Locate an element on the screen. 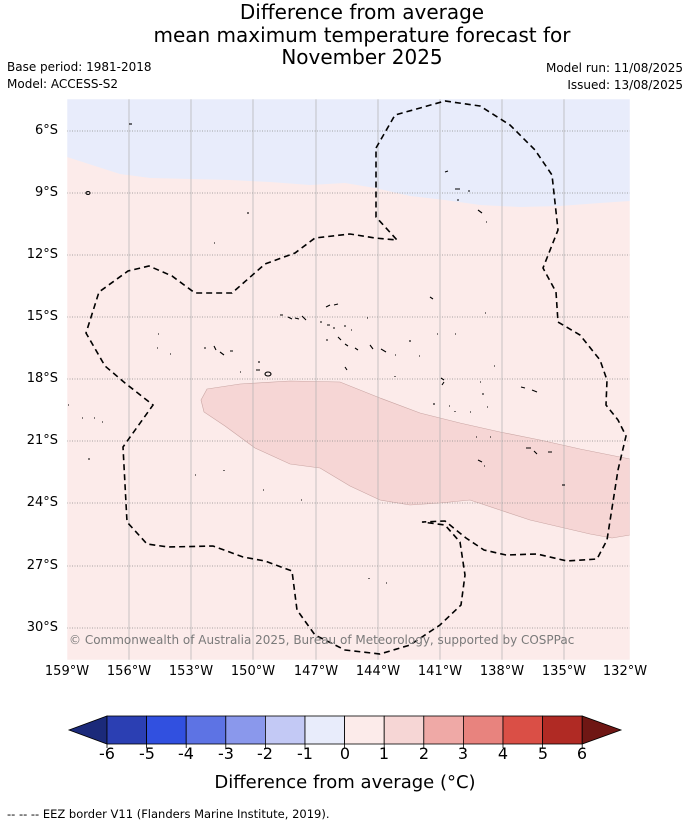  lat-label-6s: 6°S is located at coordinates (46, 130).